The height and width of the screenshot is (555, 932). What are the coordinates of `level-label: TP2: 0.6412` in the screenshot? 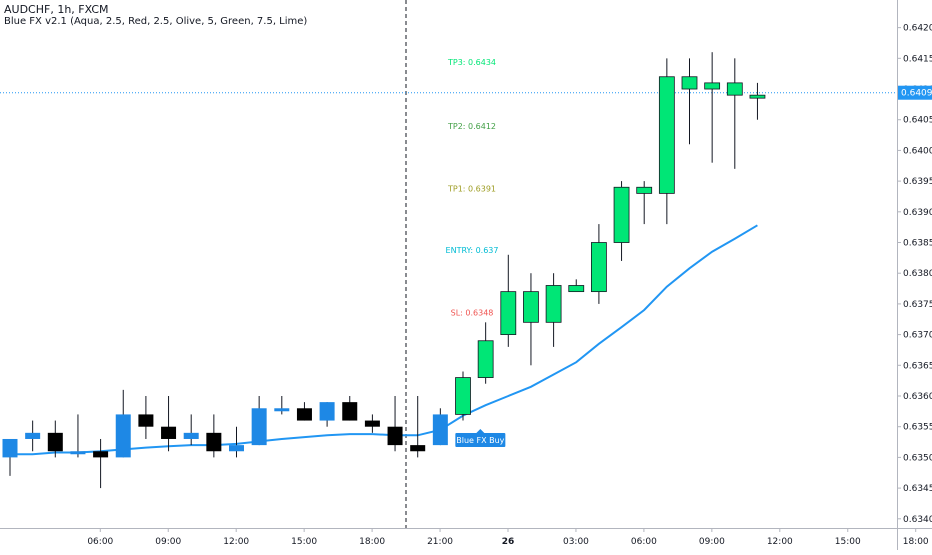 It's located at (471, 126).